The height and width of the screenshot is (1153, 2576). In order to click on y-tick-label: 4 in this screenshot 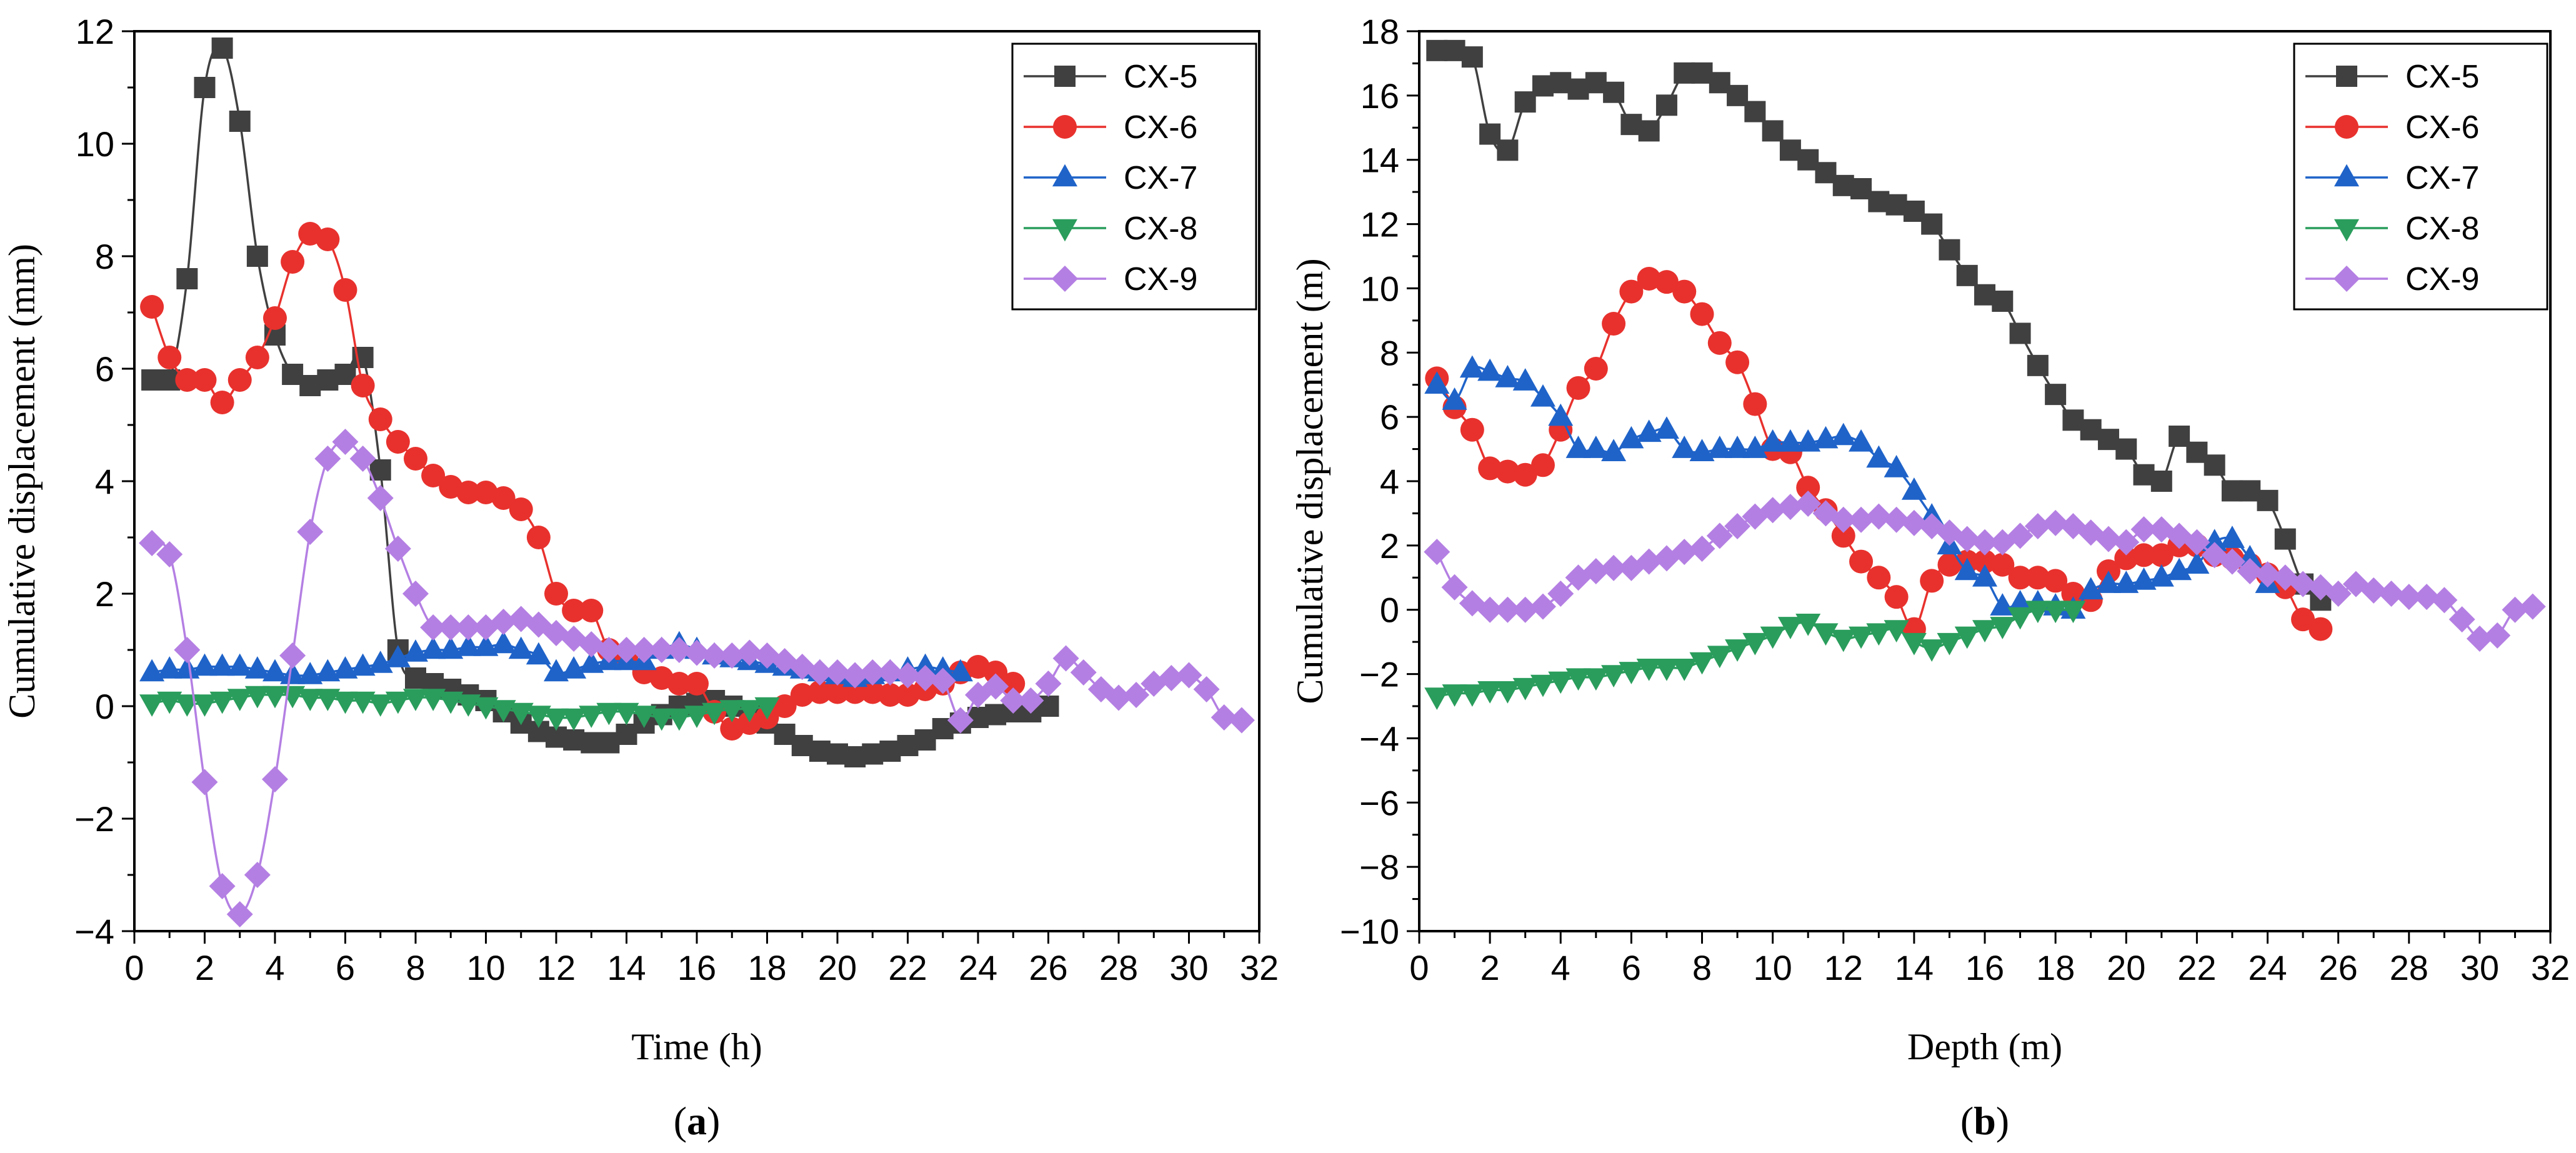, I will do `click(104, 481)`.